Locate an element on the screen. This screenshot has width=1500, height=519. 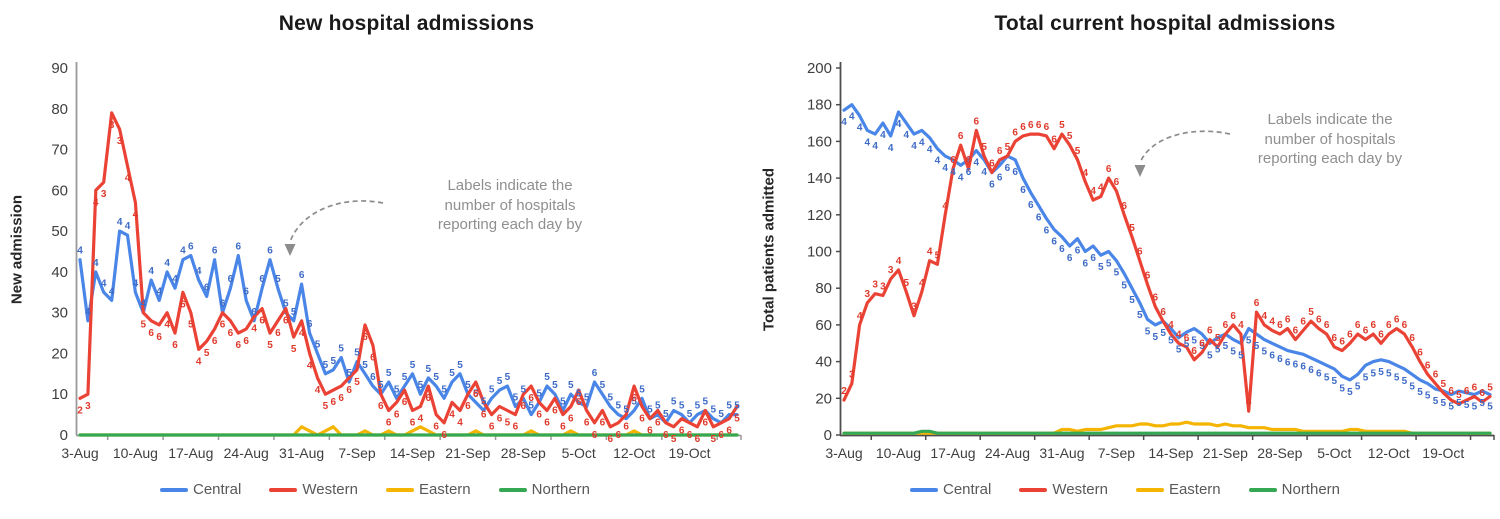
y-tick-label: 0 is located at coordinates (828, 435).